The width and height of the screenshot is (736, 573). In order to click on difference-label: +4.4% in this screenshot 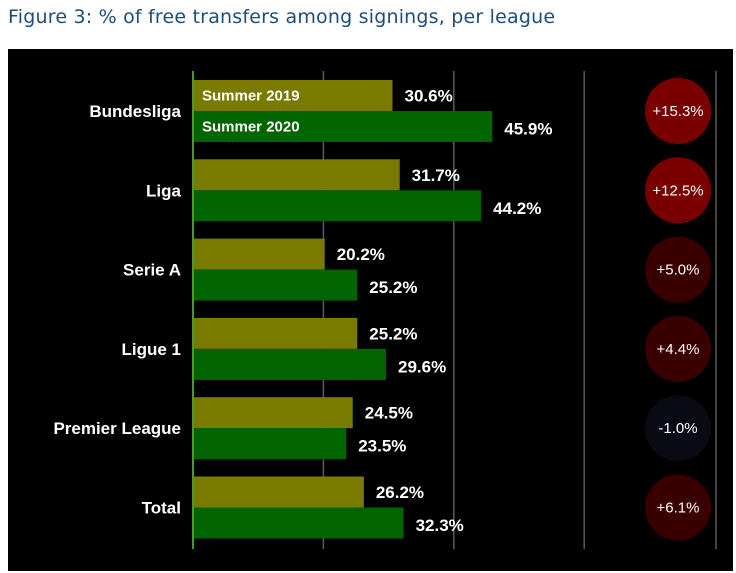, I will do `click(678, 349)`.